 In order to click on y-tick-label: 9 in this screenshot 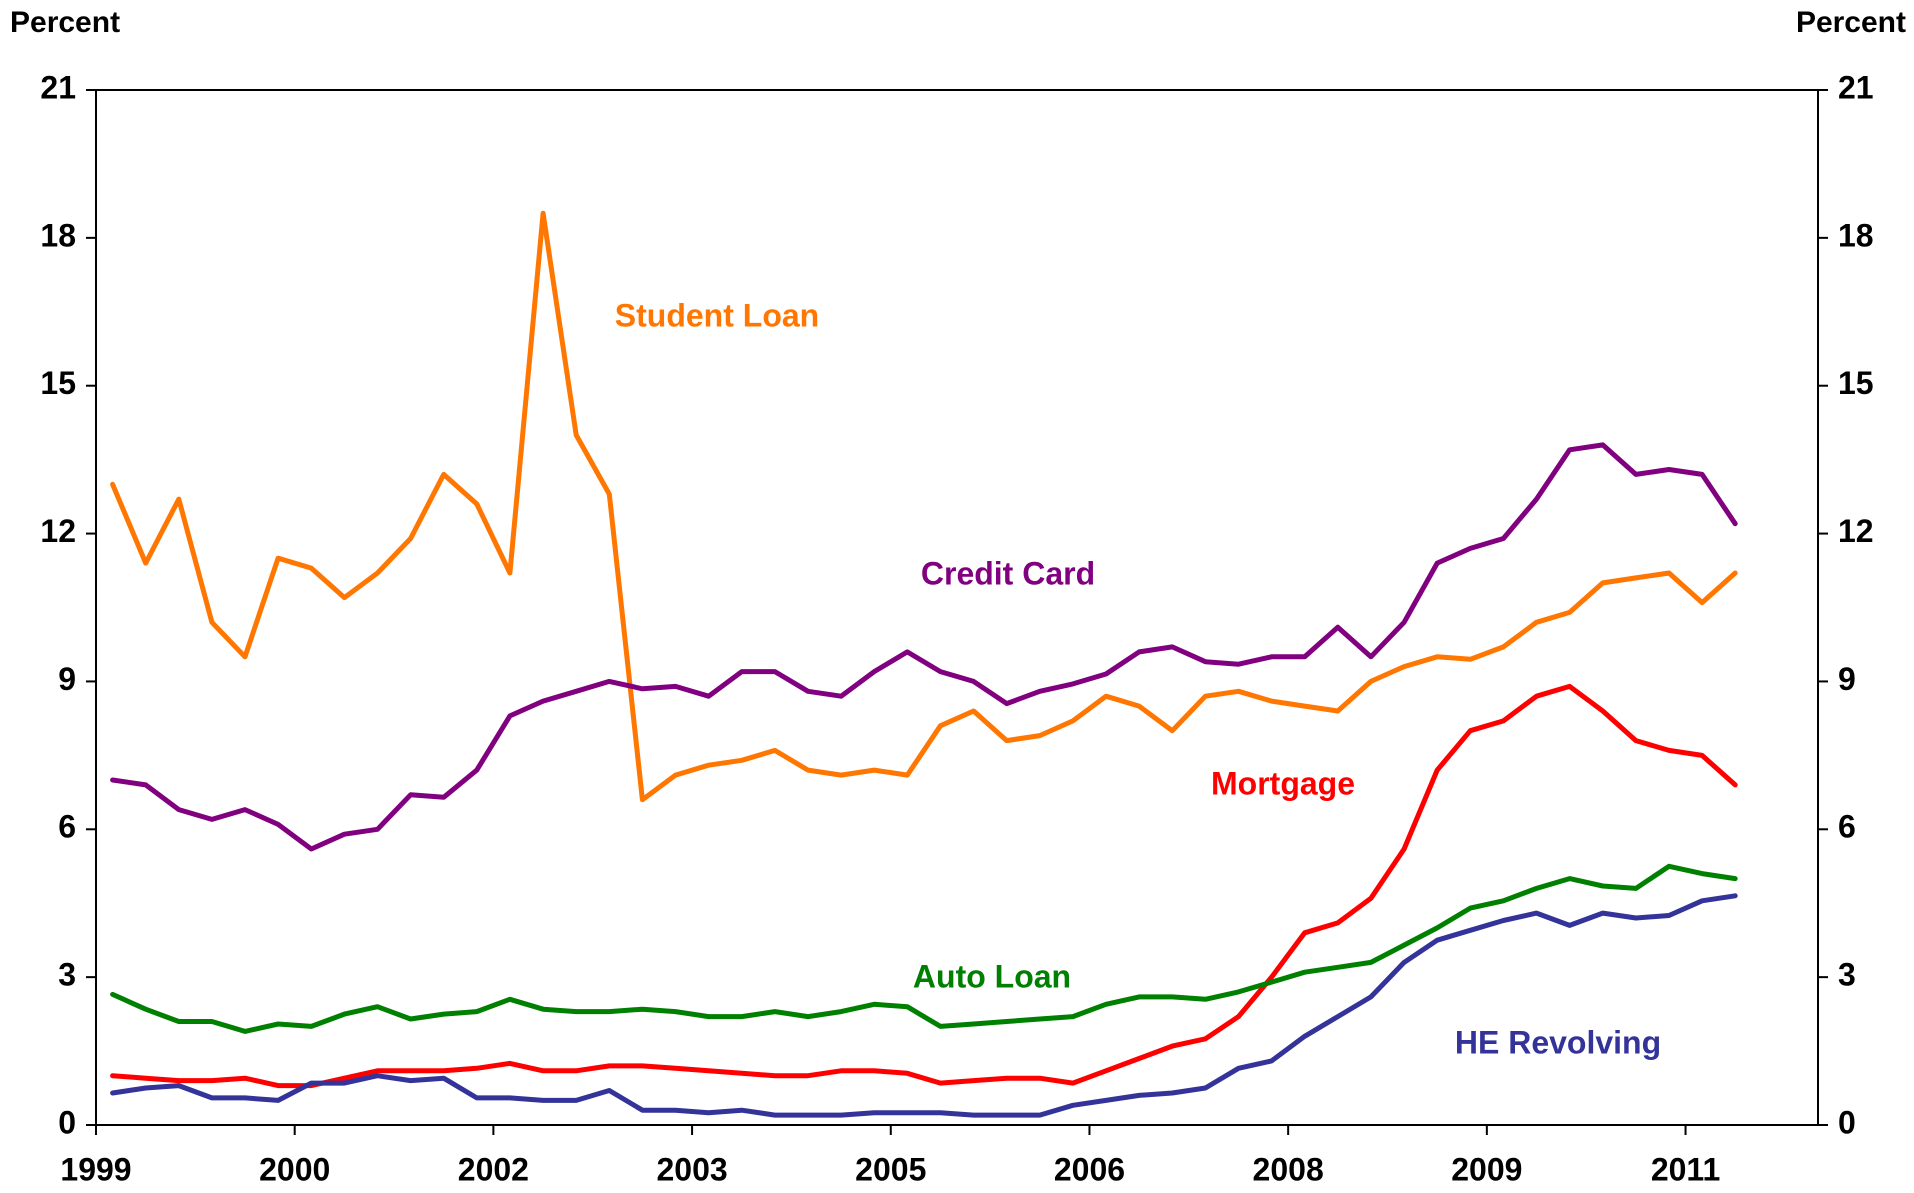, I will do `click(67, 679)`.